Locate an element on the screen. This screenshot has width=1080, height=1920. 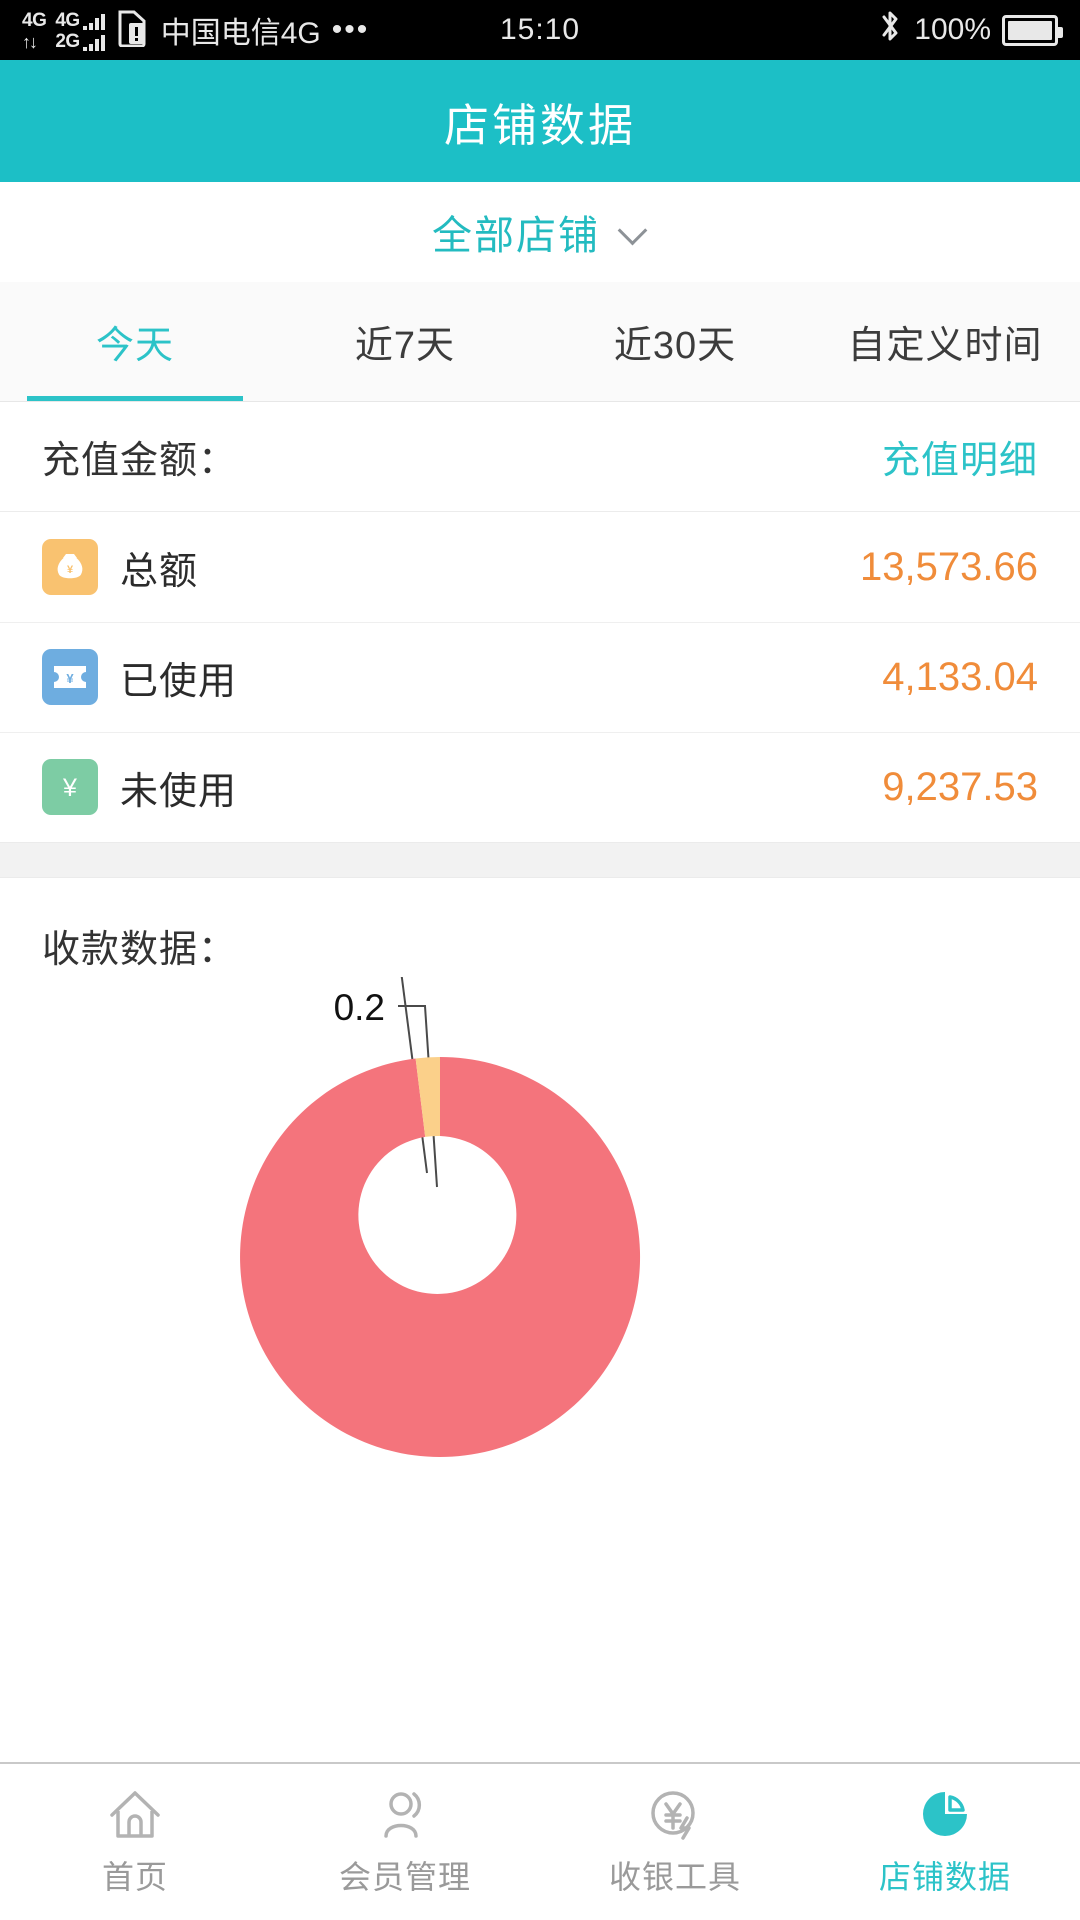
status-overflow-dots: ••• is located at coordinates (350, 29).